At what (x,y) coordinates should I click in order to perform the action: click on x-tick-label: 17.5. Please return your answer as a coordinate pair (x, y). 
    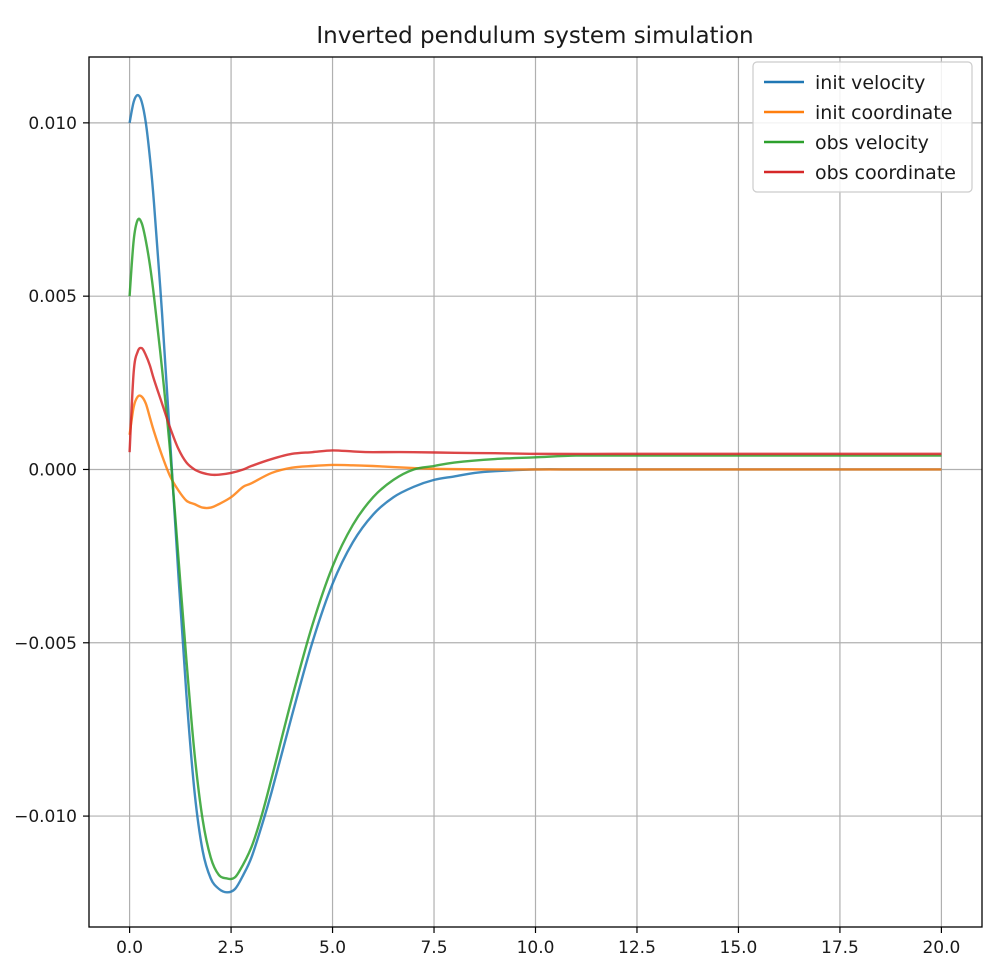
    Looking at the image, I should click on (840, 948).